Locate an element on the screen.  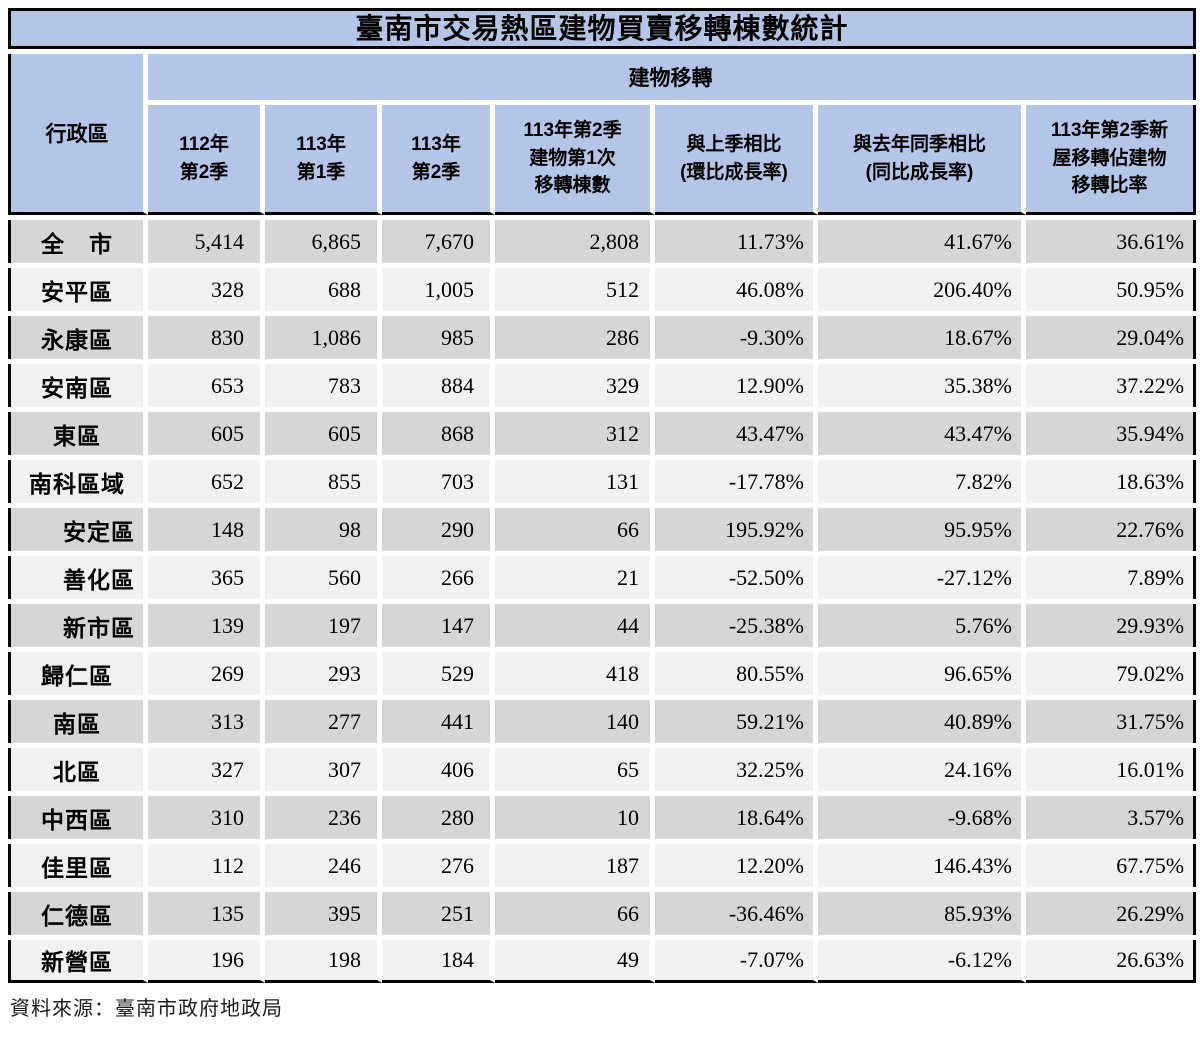
column-header-113q2: 113年 第2季 is located at coordinates (438, 160).